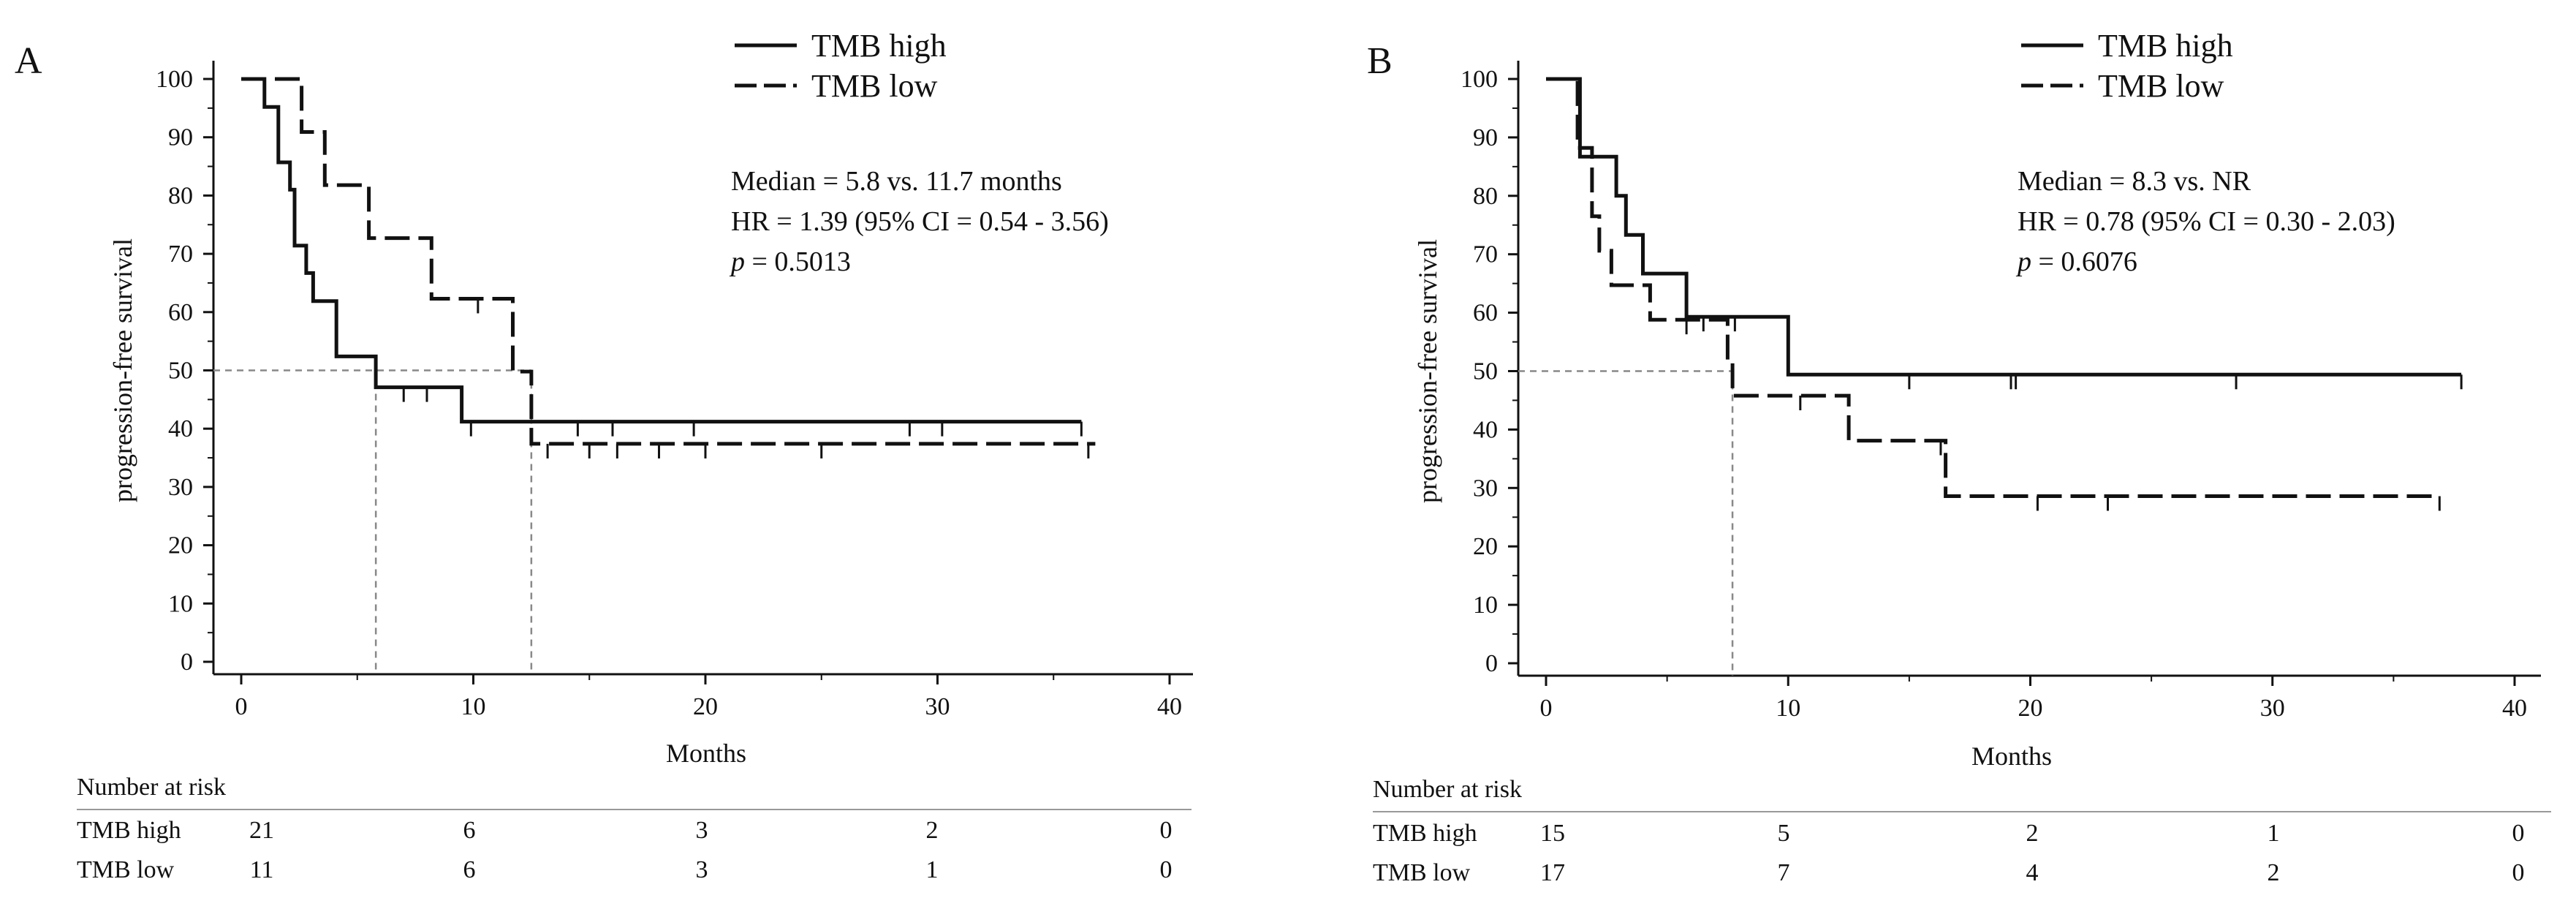 The width and height of the screenshot is (2576, 917). I want to click on risk-value: 4, so click(2032, 872).